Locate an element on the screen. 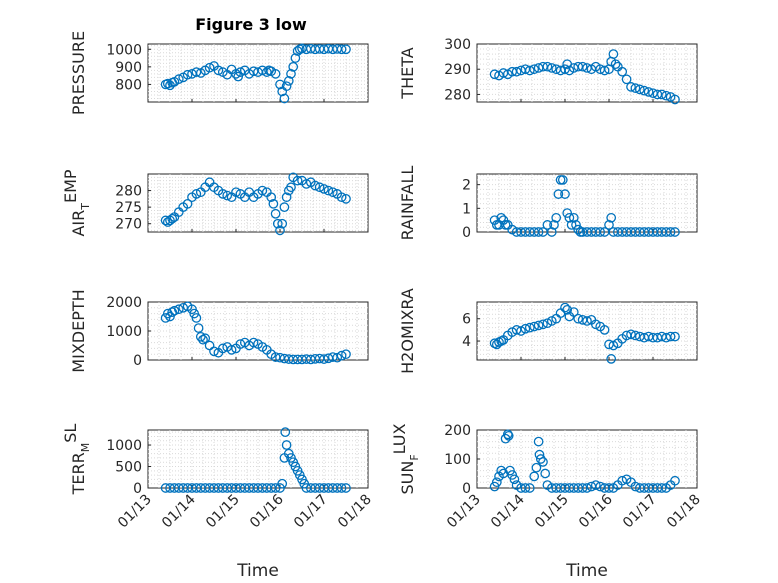  y-axis-label: MIXDEPTH is located at coordinates (78, 330).